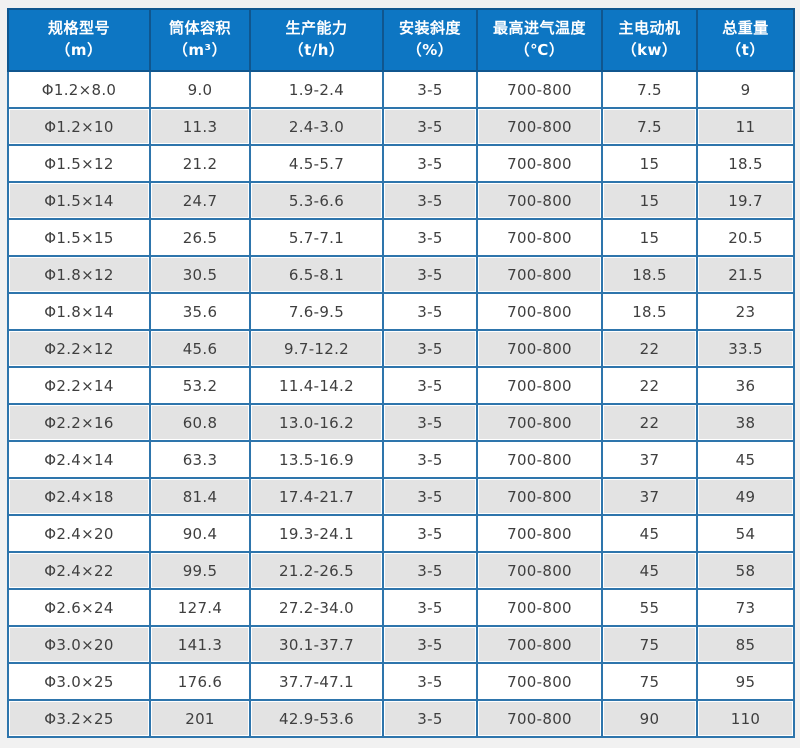 The width and height of the screenshot is (800, 748). What do you see at coordinates (745, 126) in the screenshot?
I see `table-cell: 11` at bounding box center [745, 126].